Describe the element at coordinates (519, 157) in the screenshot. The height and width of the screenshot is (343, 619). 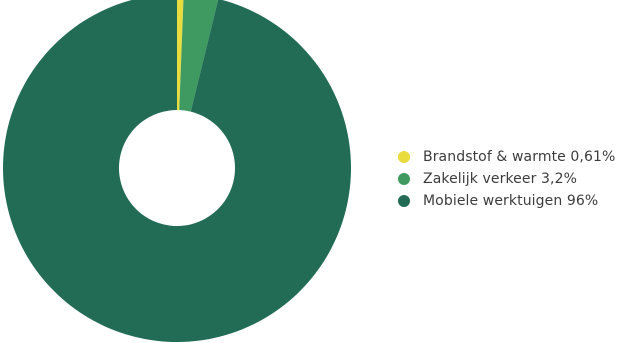
I see `legend-label: Brandstof & warmte 0,61%` at that location.